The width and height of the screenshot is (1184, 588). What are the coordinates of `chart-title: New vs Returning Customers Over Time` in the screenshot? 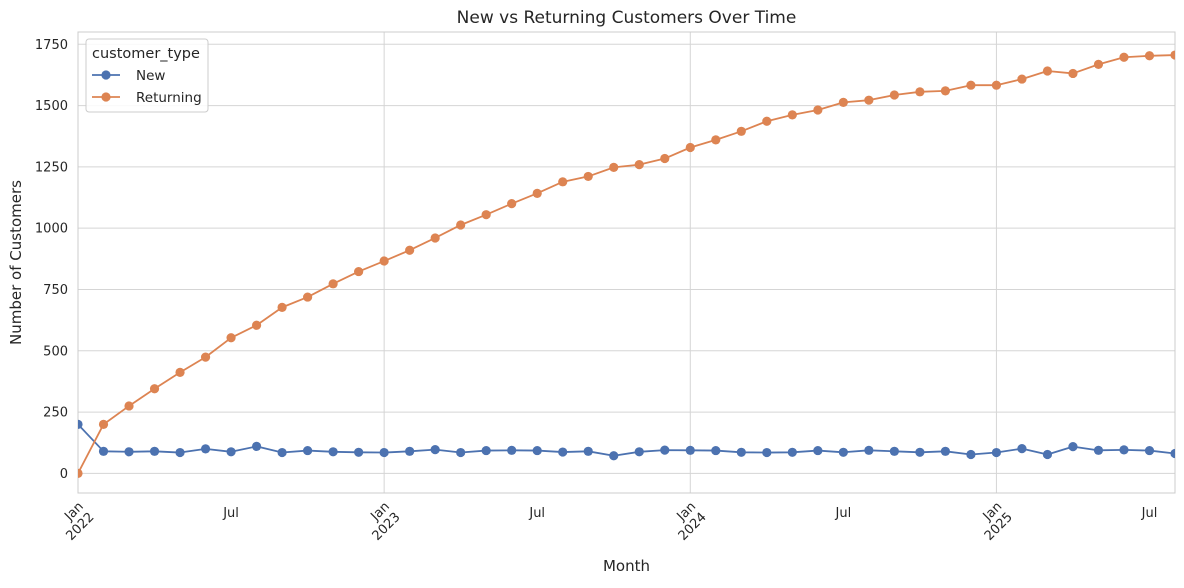 It's located at (627, 18).